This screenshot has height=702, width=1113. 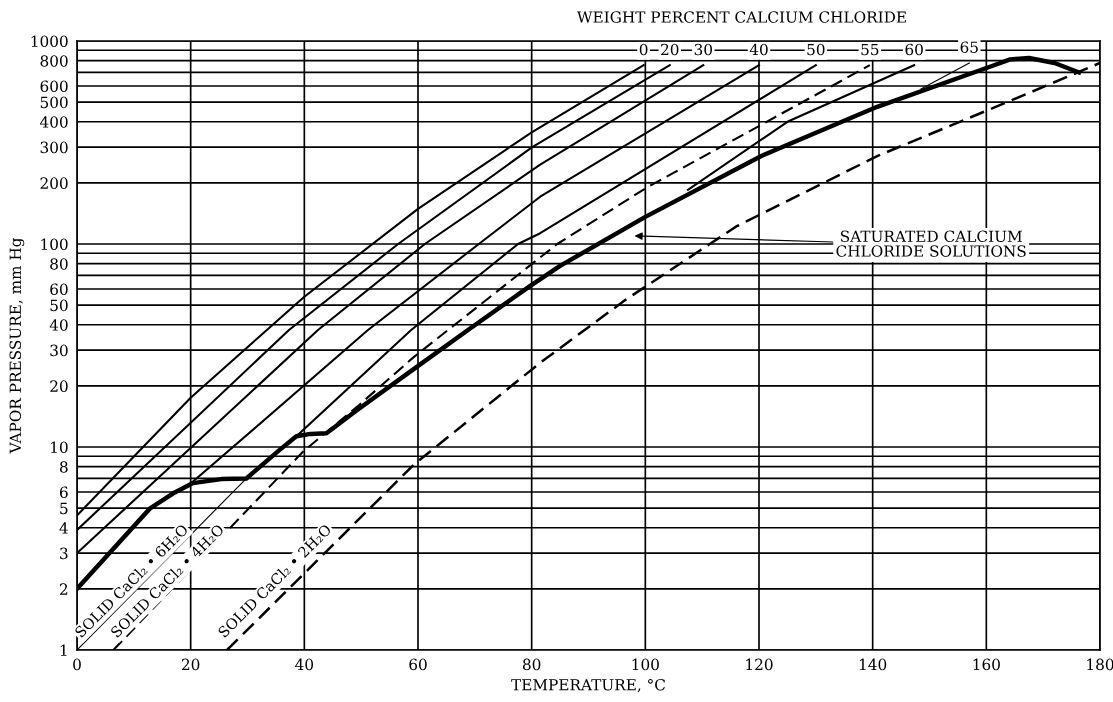 I want to click on series-label: 40, so click(x=758, y=49).